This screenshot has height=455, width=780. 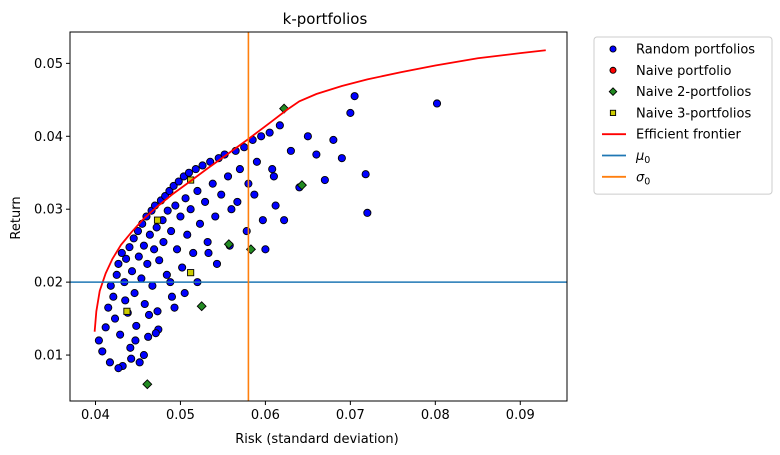 I want to click on y-tick-label: 0.04, so click(x=48, y=137).